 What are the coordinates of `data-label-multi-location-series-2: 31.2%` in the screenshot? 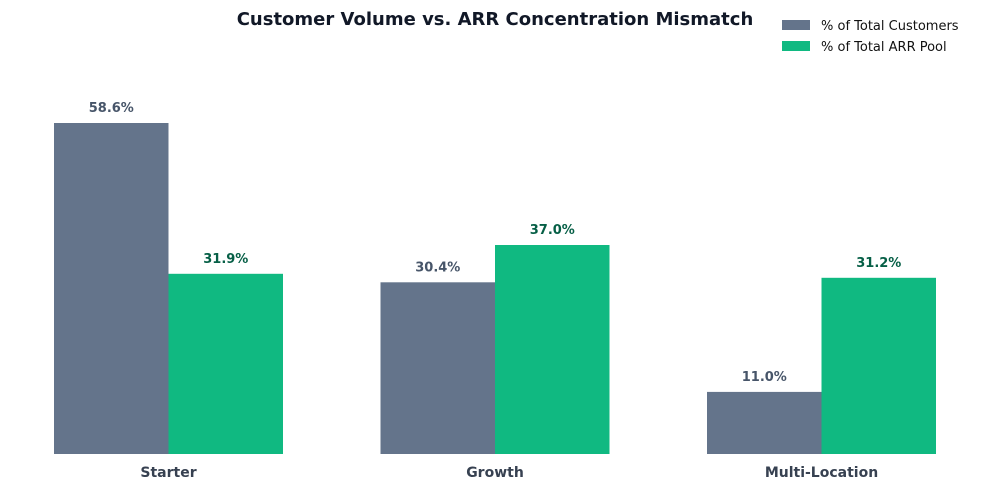 It's located at (878, 263).